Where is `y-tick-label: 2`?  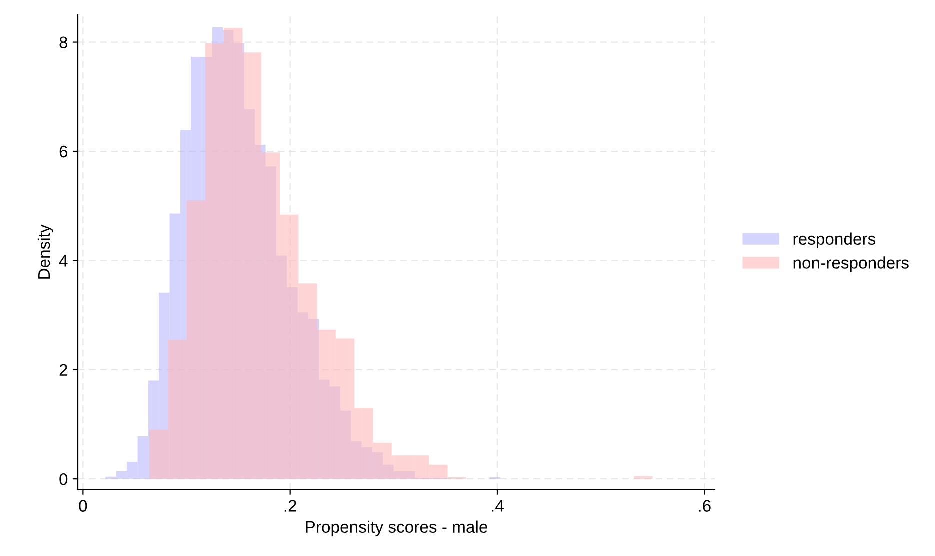
y-tick-label: 2 is located at coordinates (64, 370).